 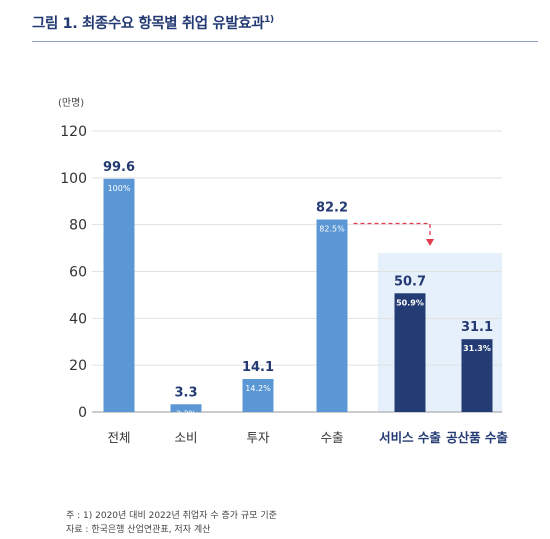 What do you see at coordinates (78, 273) in the screenshot?
I see `y-tick-label: 60` at bounding box center [78, 273].